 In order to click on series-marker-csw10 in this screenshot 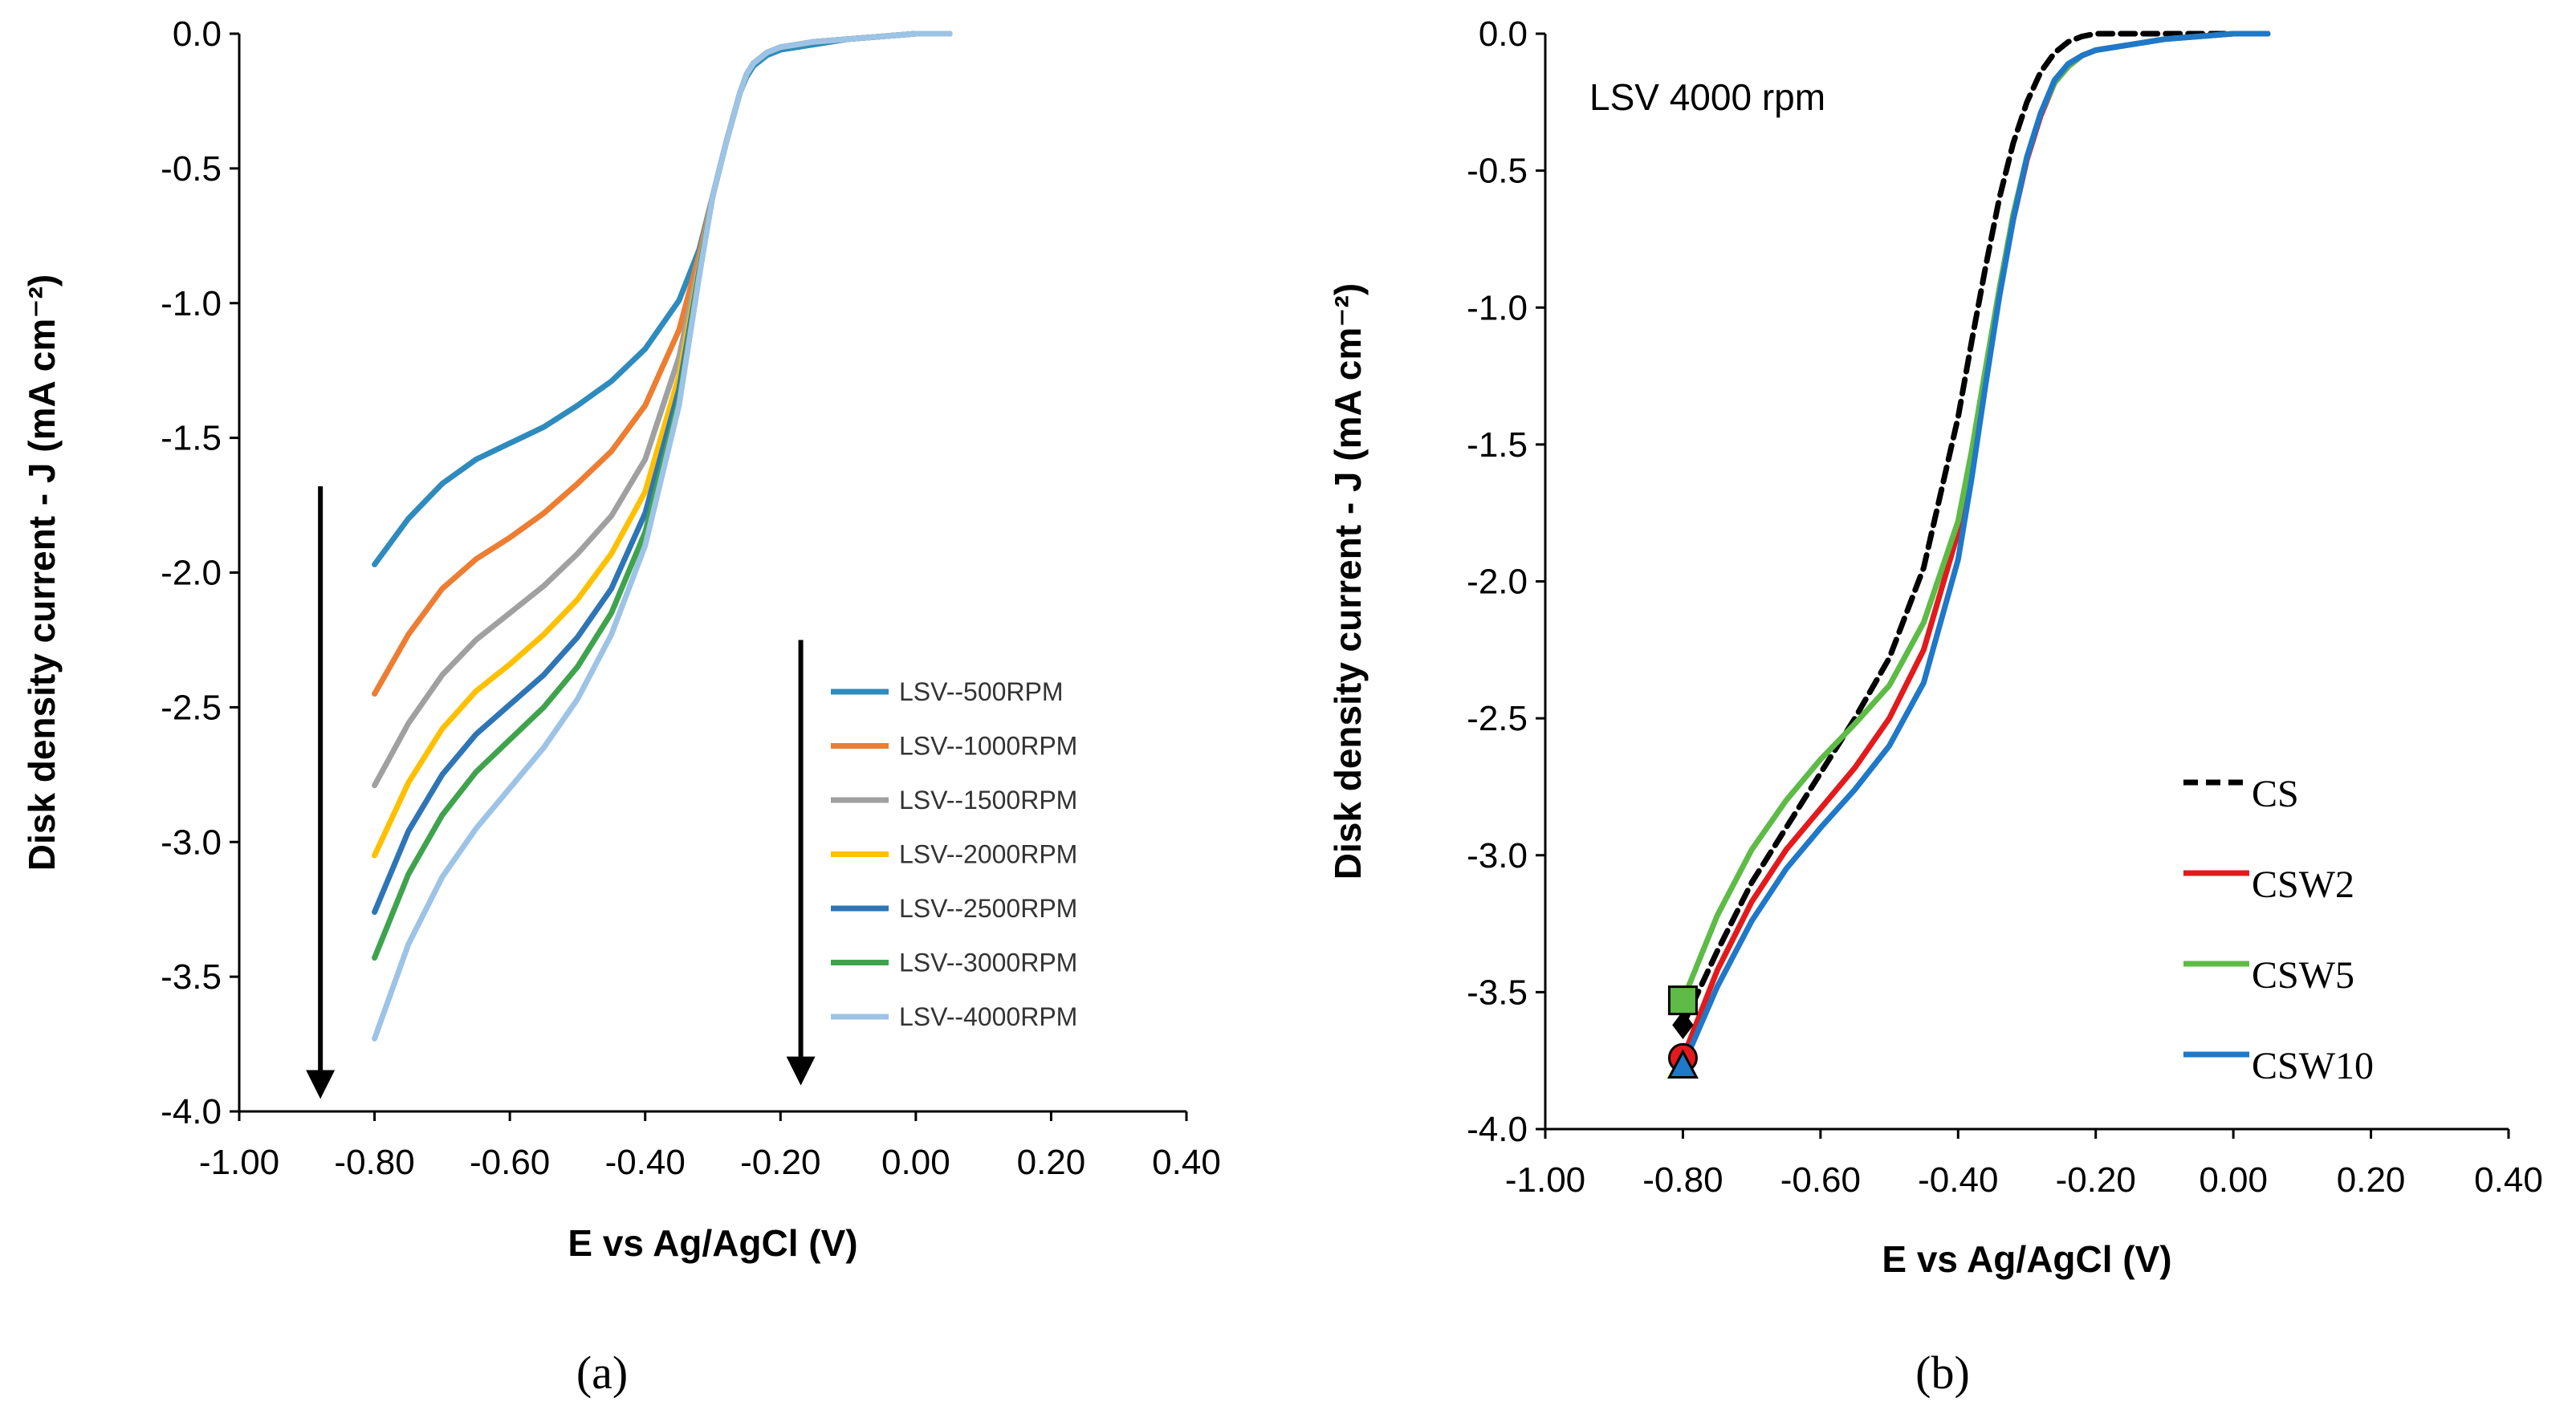, I will do `click(1683, 1064)`.